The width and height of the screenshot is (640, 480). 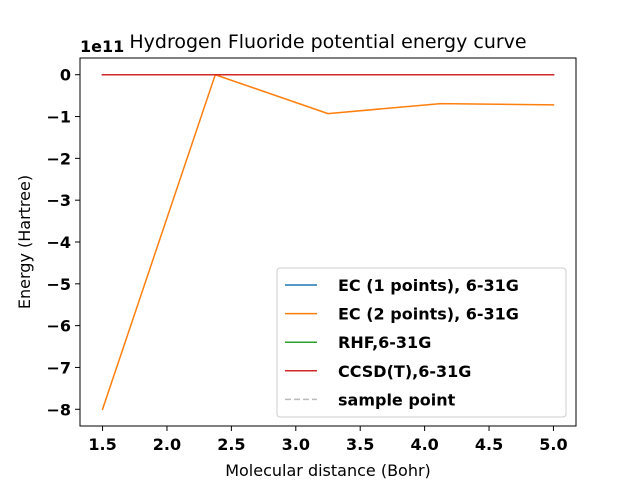 What do you see at coordinates (58, 158) in the screenshot?
I see `y-tick-label: −2` at bounding box center [58, 158].